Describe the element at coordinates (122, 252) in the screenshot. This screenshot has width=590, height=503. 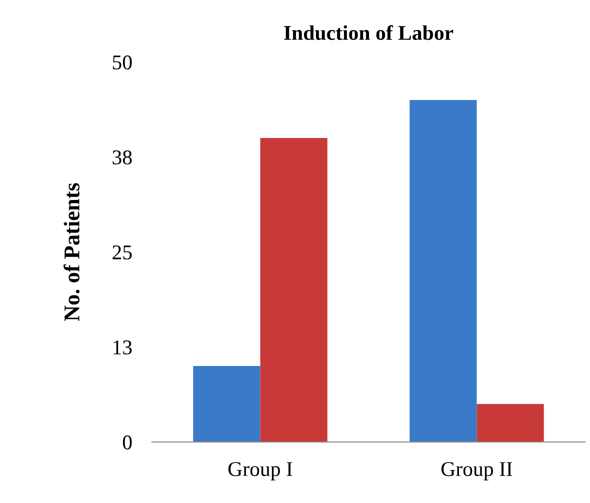
I see `y-tick-label: 25` at that location.